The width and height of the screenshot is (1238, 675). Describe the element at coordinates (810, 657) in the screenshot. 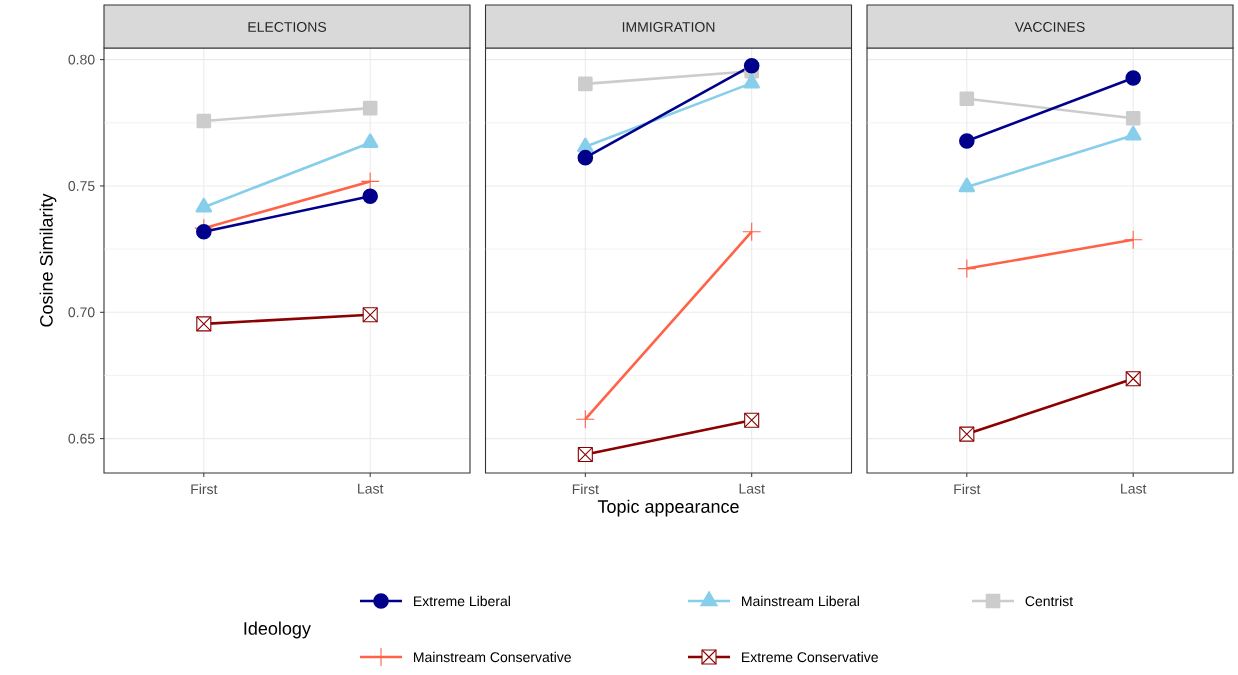

I see `legend-label: Extreme Conservative` at that location.